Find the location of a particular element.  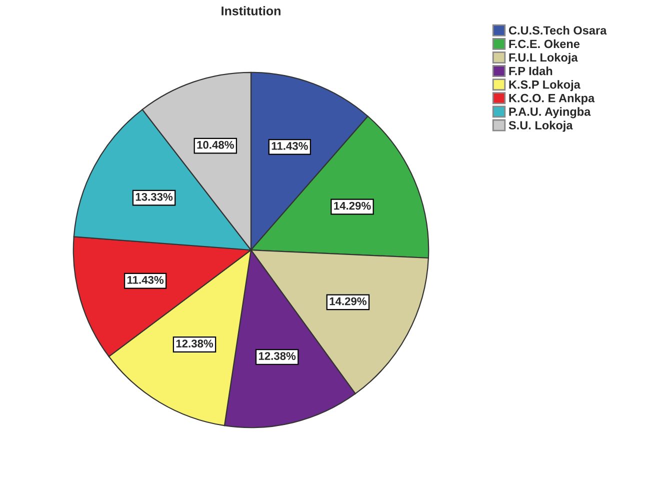

legend-label: K.S.P Lokoja is located at coordinates (544, 86).